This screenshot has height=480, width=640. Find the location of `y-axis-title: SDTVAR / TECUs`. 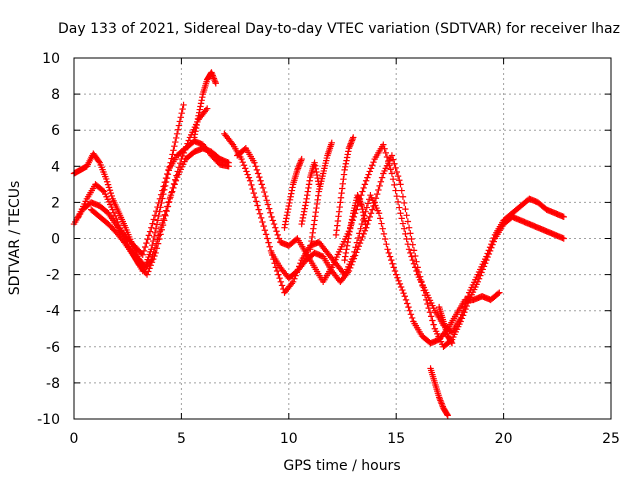

y-axis-title: SDTVAR / TECUs is located at coordinates (15, 238).